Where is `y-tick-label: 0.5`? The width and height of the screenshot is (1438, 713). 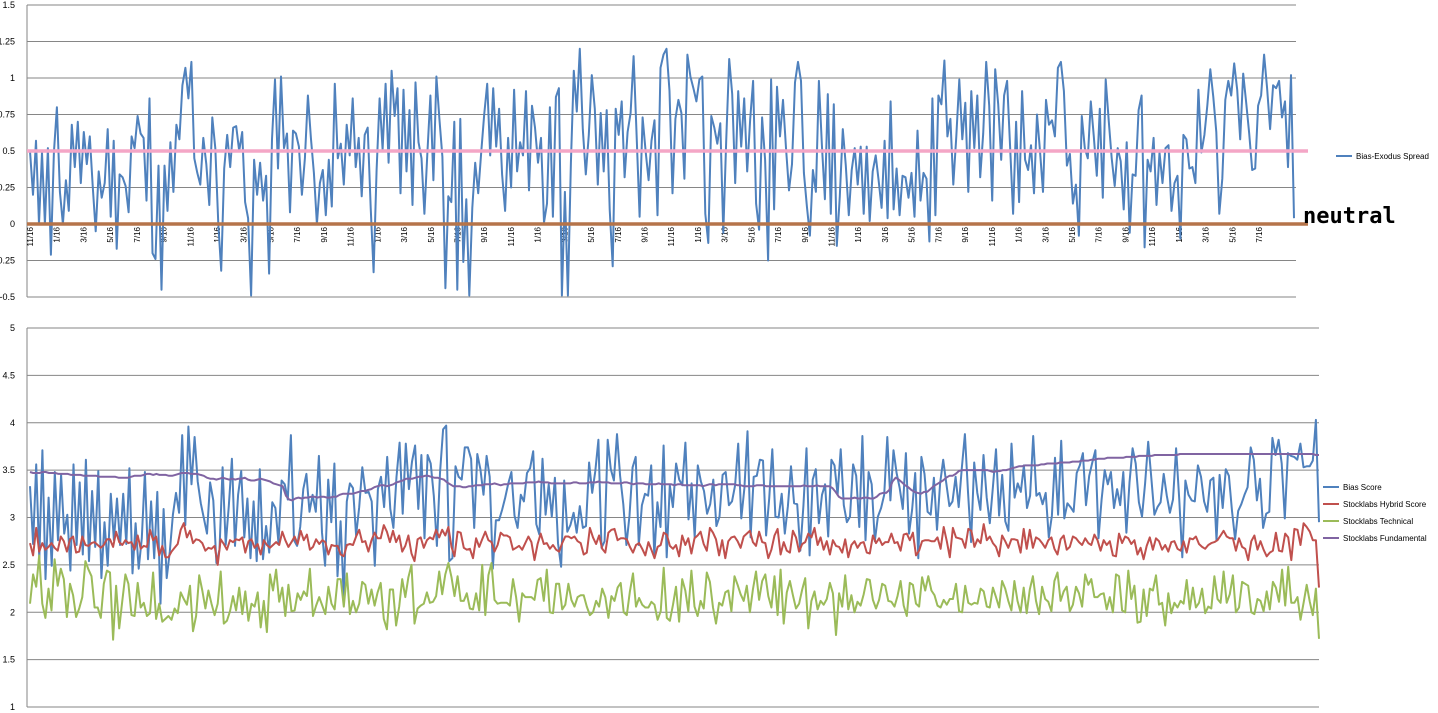
y-tick-label: 0.5 is located at coordinates (8, 151).